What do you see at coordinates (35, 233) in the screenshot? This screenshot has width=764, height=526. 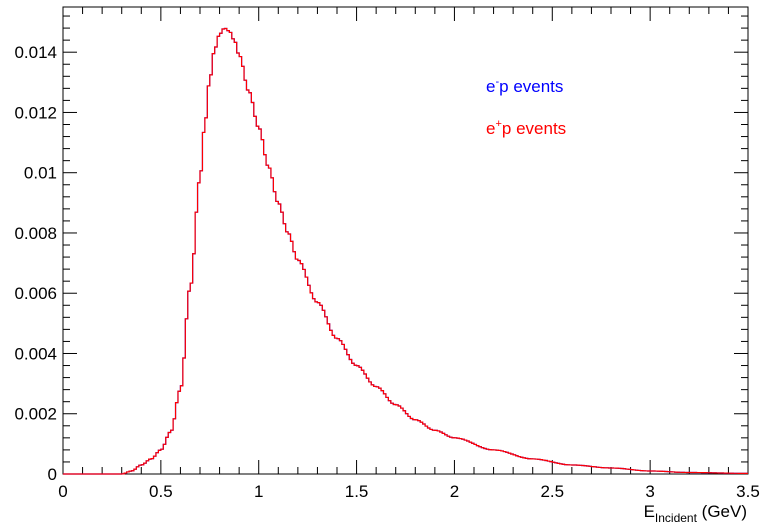 I see `y-tick-label: 0.008` at bounding box center [35, 233].